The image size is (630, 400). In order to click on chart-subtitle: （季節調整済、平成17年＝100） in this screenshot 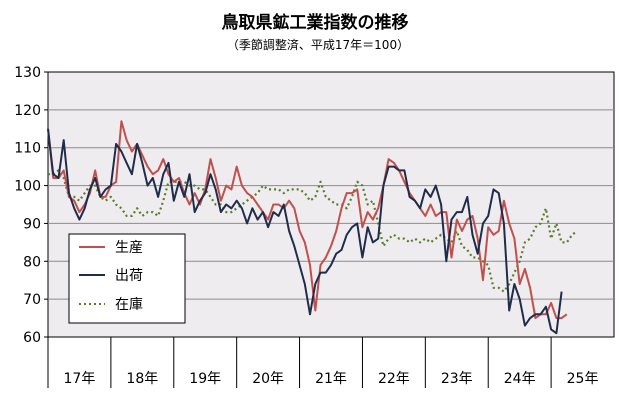, I will do `click(318, 44)`.